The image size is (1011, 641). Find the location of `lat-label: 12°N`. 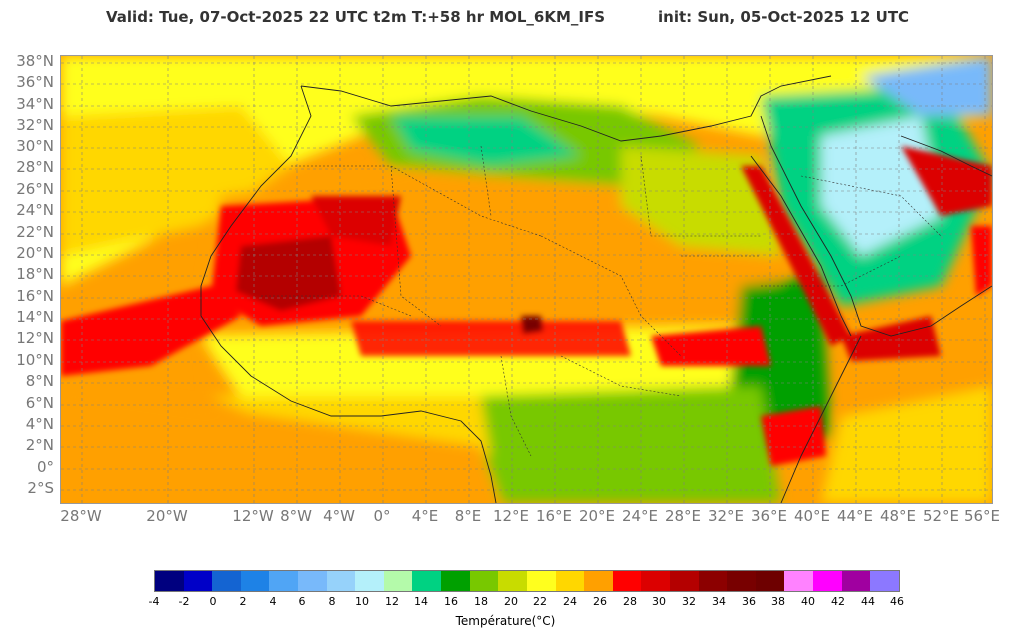

lat-label: 12°N is located at coordinates (35, 338).